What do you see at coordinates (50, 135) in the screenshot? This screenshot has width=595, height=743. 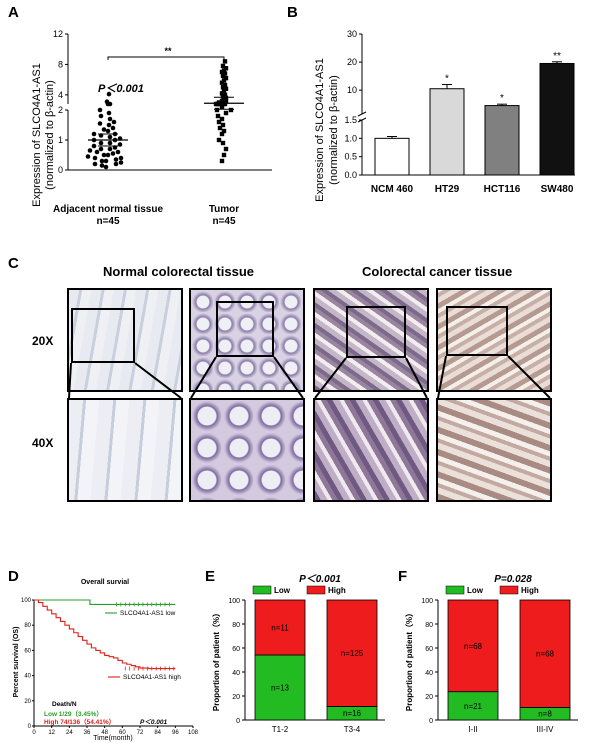 I see `panel-a-ylabel-2: (normalized to β-actin)` at bounding box center [50, 135].